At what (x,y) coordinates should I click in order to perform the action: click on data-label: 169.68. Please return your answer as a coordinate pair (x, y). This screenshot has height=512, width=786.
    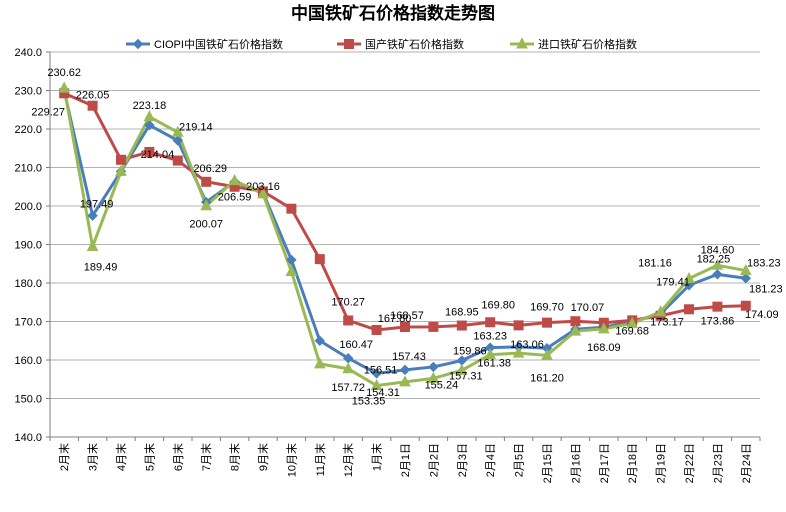
    Looking at the image, I should click on (632, 331).